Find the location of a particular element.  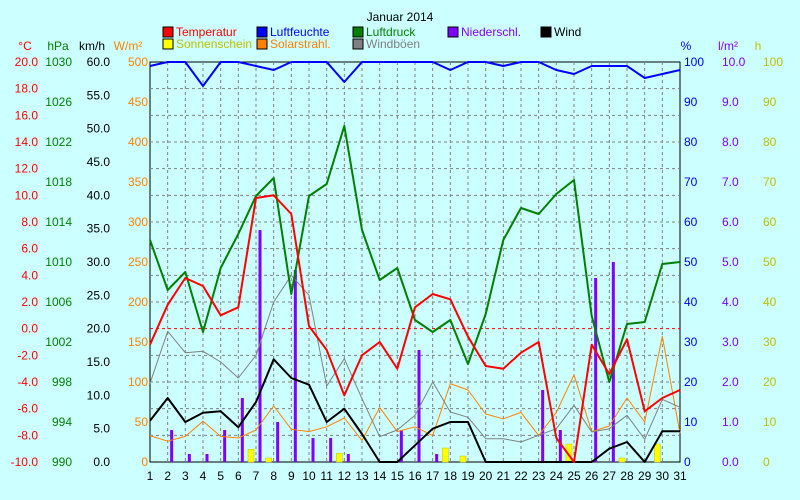

sun-tick-label: 0 is located at coordinates (766, 462).